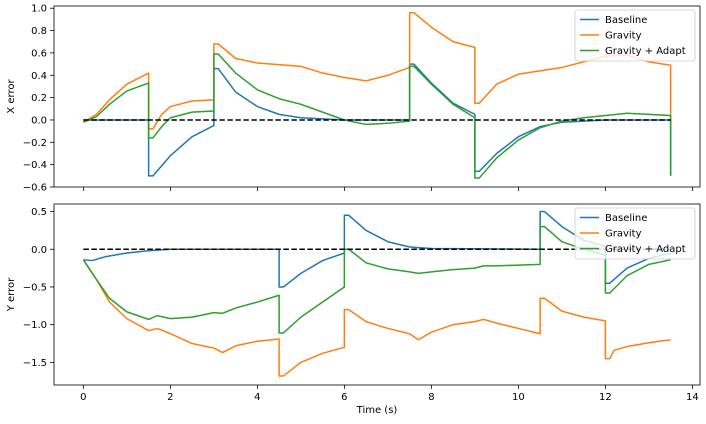 This screenshot has height=424, width=706. What do you see at coordinates (39, 76) in the screenshot?
I see `y-tick-label: 0.4` at bounding box center [39, 76].